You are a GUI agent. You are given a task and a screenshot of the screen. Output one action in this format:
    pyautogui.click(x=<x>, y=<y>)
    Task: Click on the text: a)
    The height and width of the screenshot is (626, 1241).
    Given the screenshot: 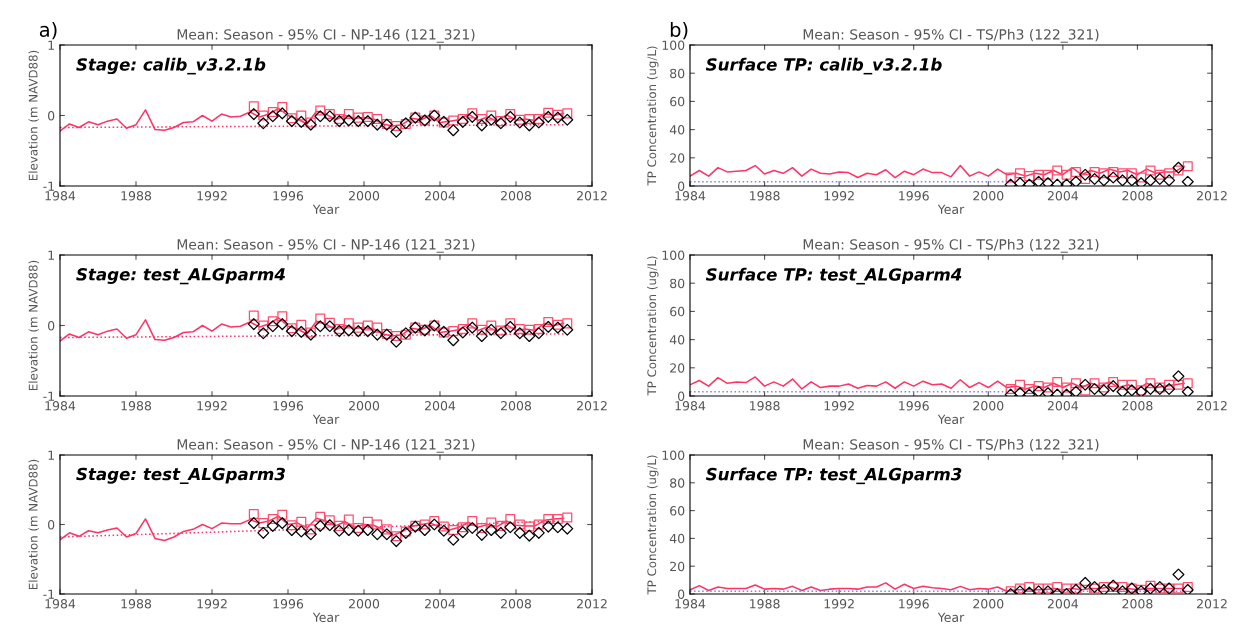 What is the action you would take?
    pyautogui.click(x=48, y=30)
    